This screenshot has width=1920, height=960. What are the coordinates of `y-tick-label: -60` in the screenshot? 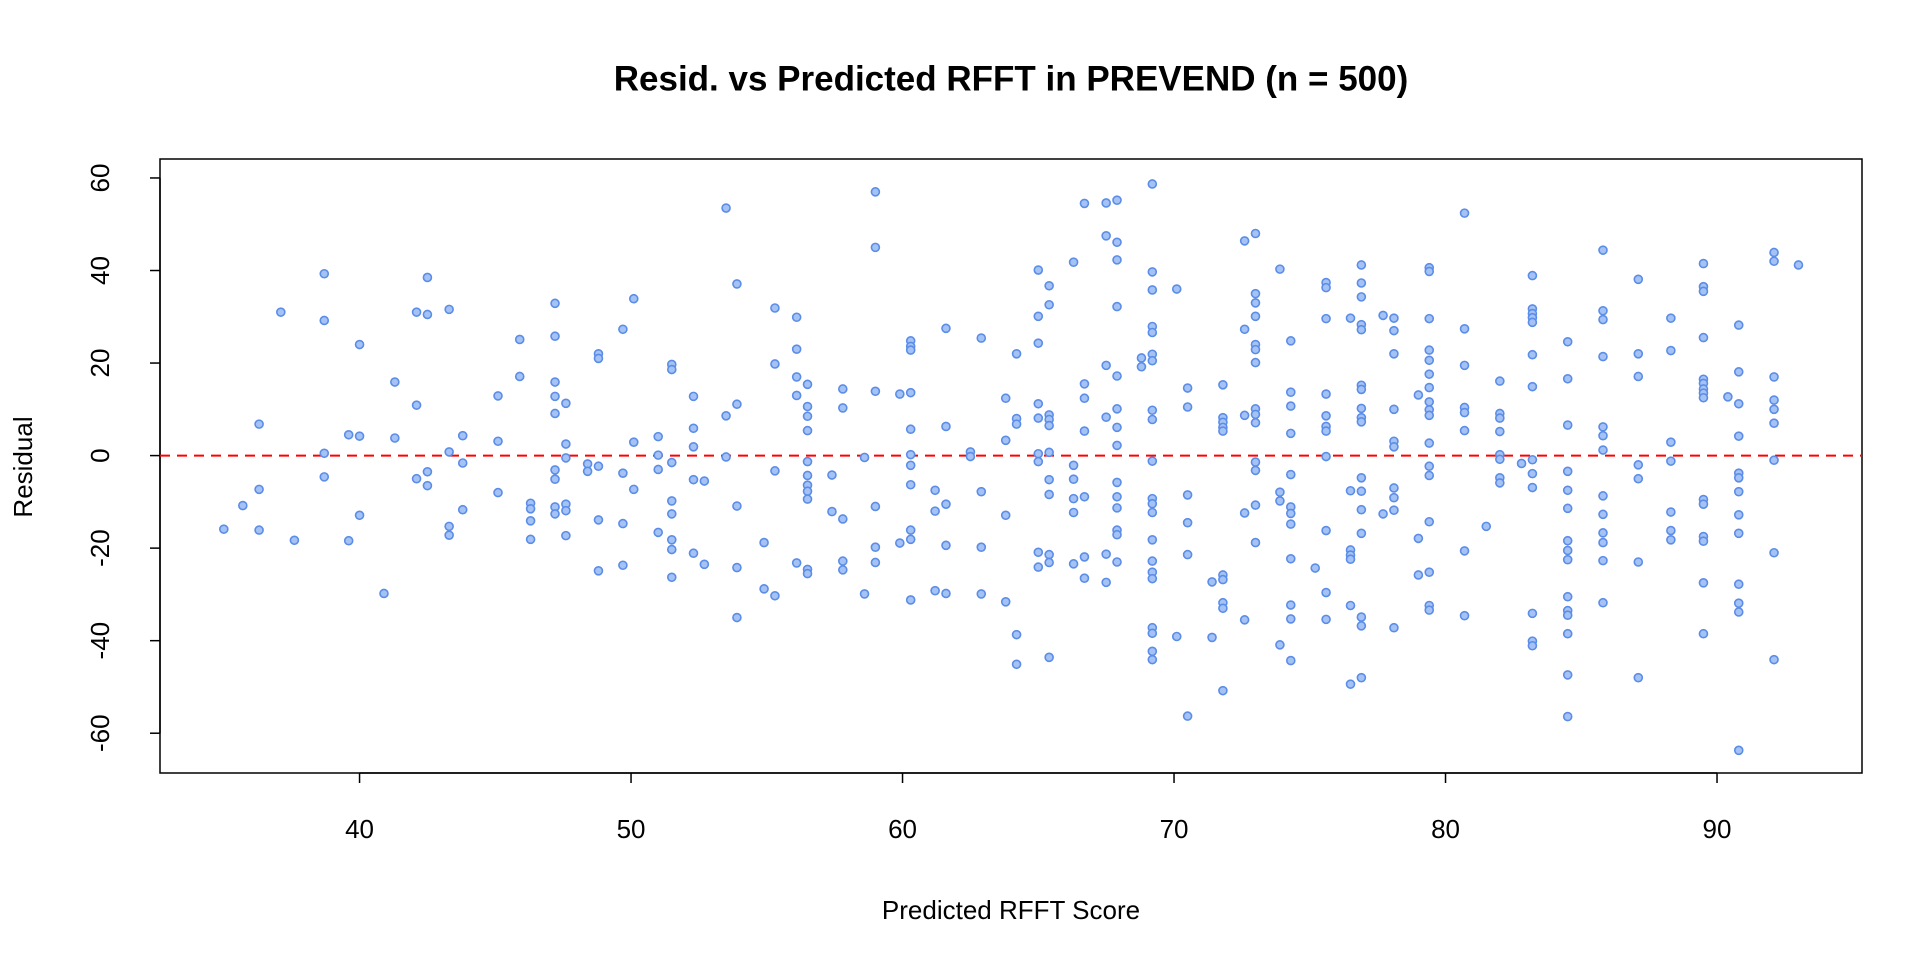 It's located at (100, 733).